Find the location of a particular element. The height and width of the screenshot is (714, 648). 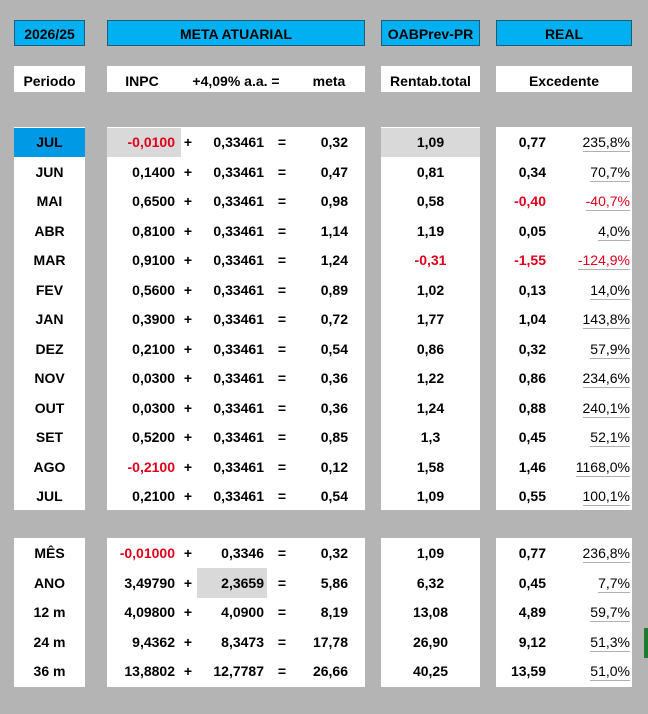

month-rentab-cell: 0,58 is located at coordinates (430, 201).